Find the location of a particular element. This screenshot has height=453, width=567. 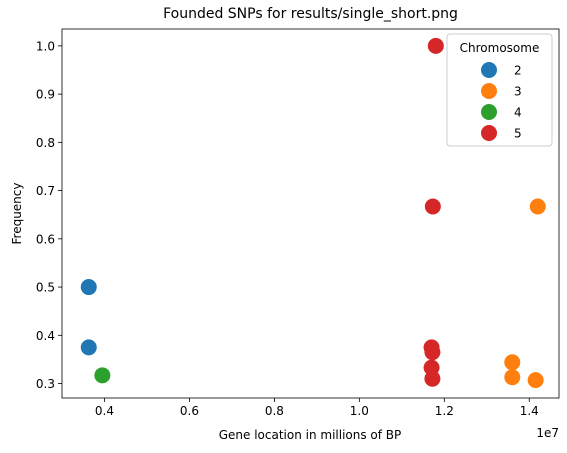

y-axis: 0.3 0.4 0.5 0.6 0.7 0.8 0.9 1.0 is located at coordinates (49, 215).